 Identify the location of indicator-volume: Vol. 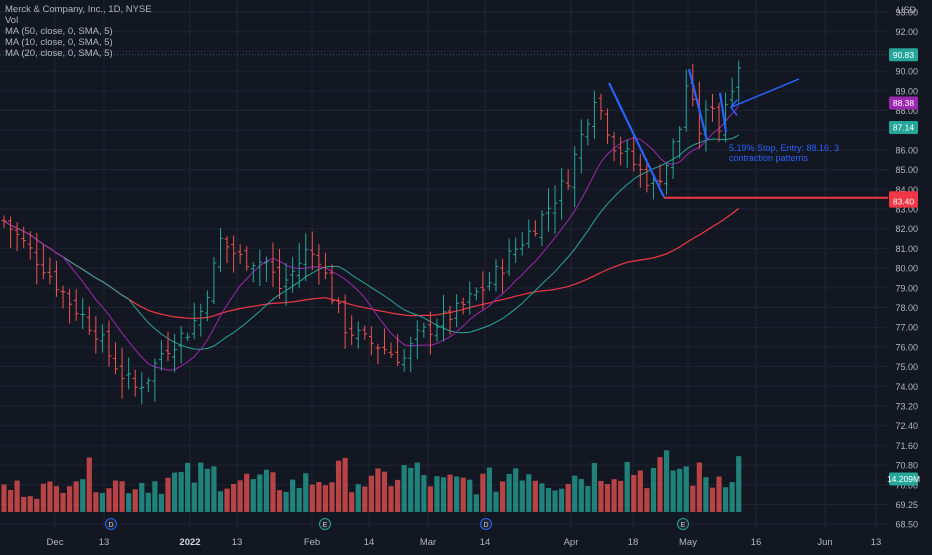
(12, 20).